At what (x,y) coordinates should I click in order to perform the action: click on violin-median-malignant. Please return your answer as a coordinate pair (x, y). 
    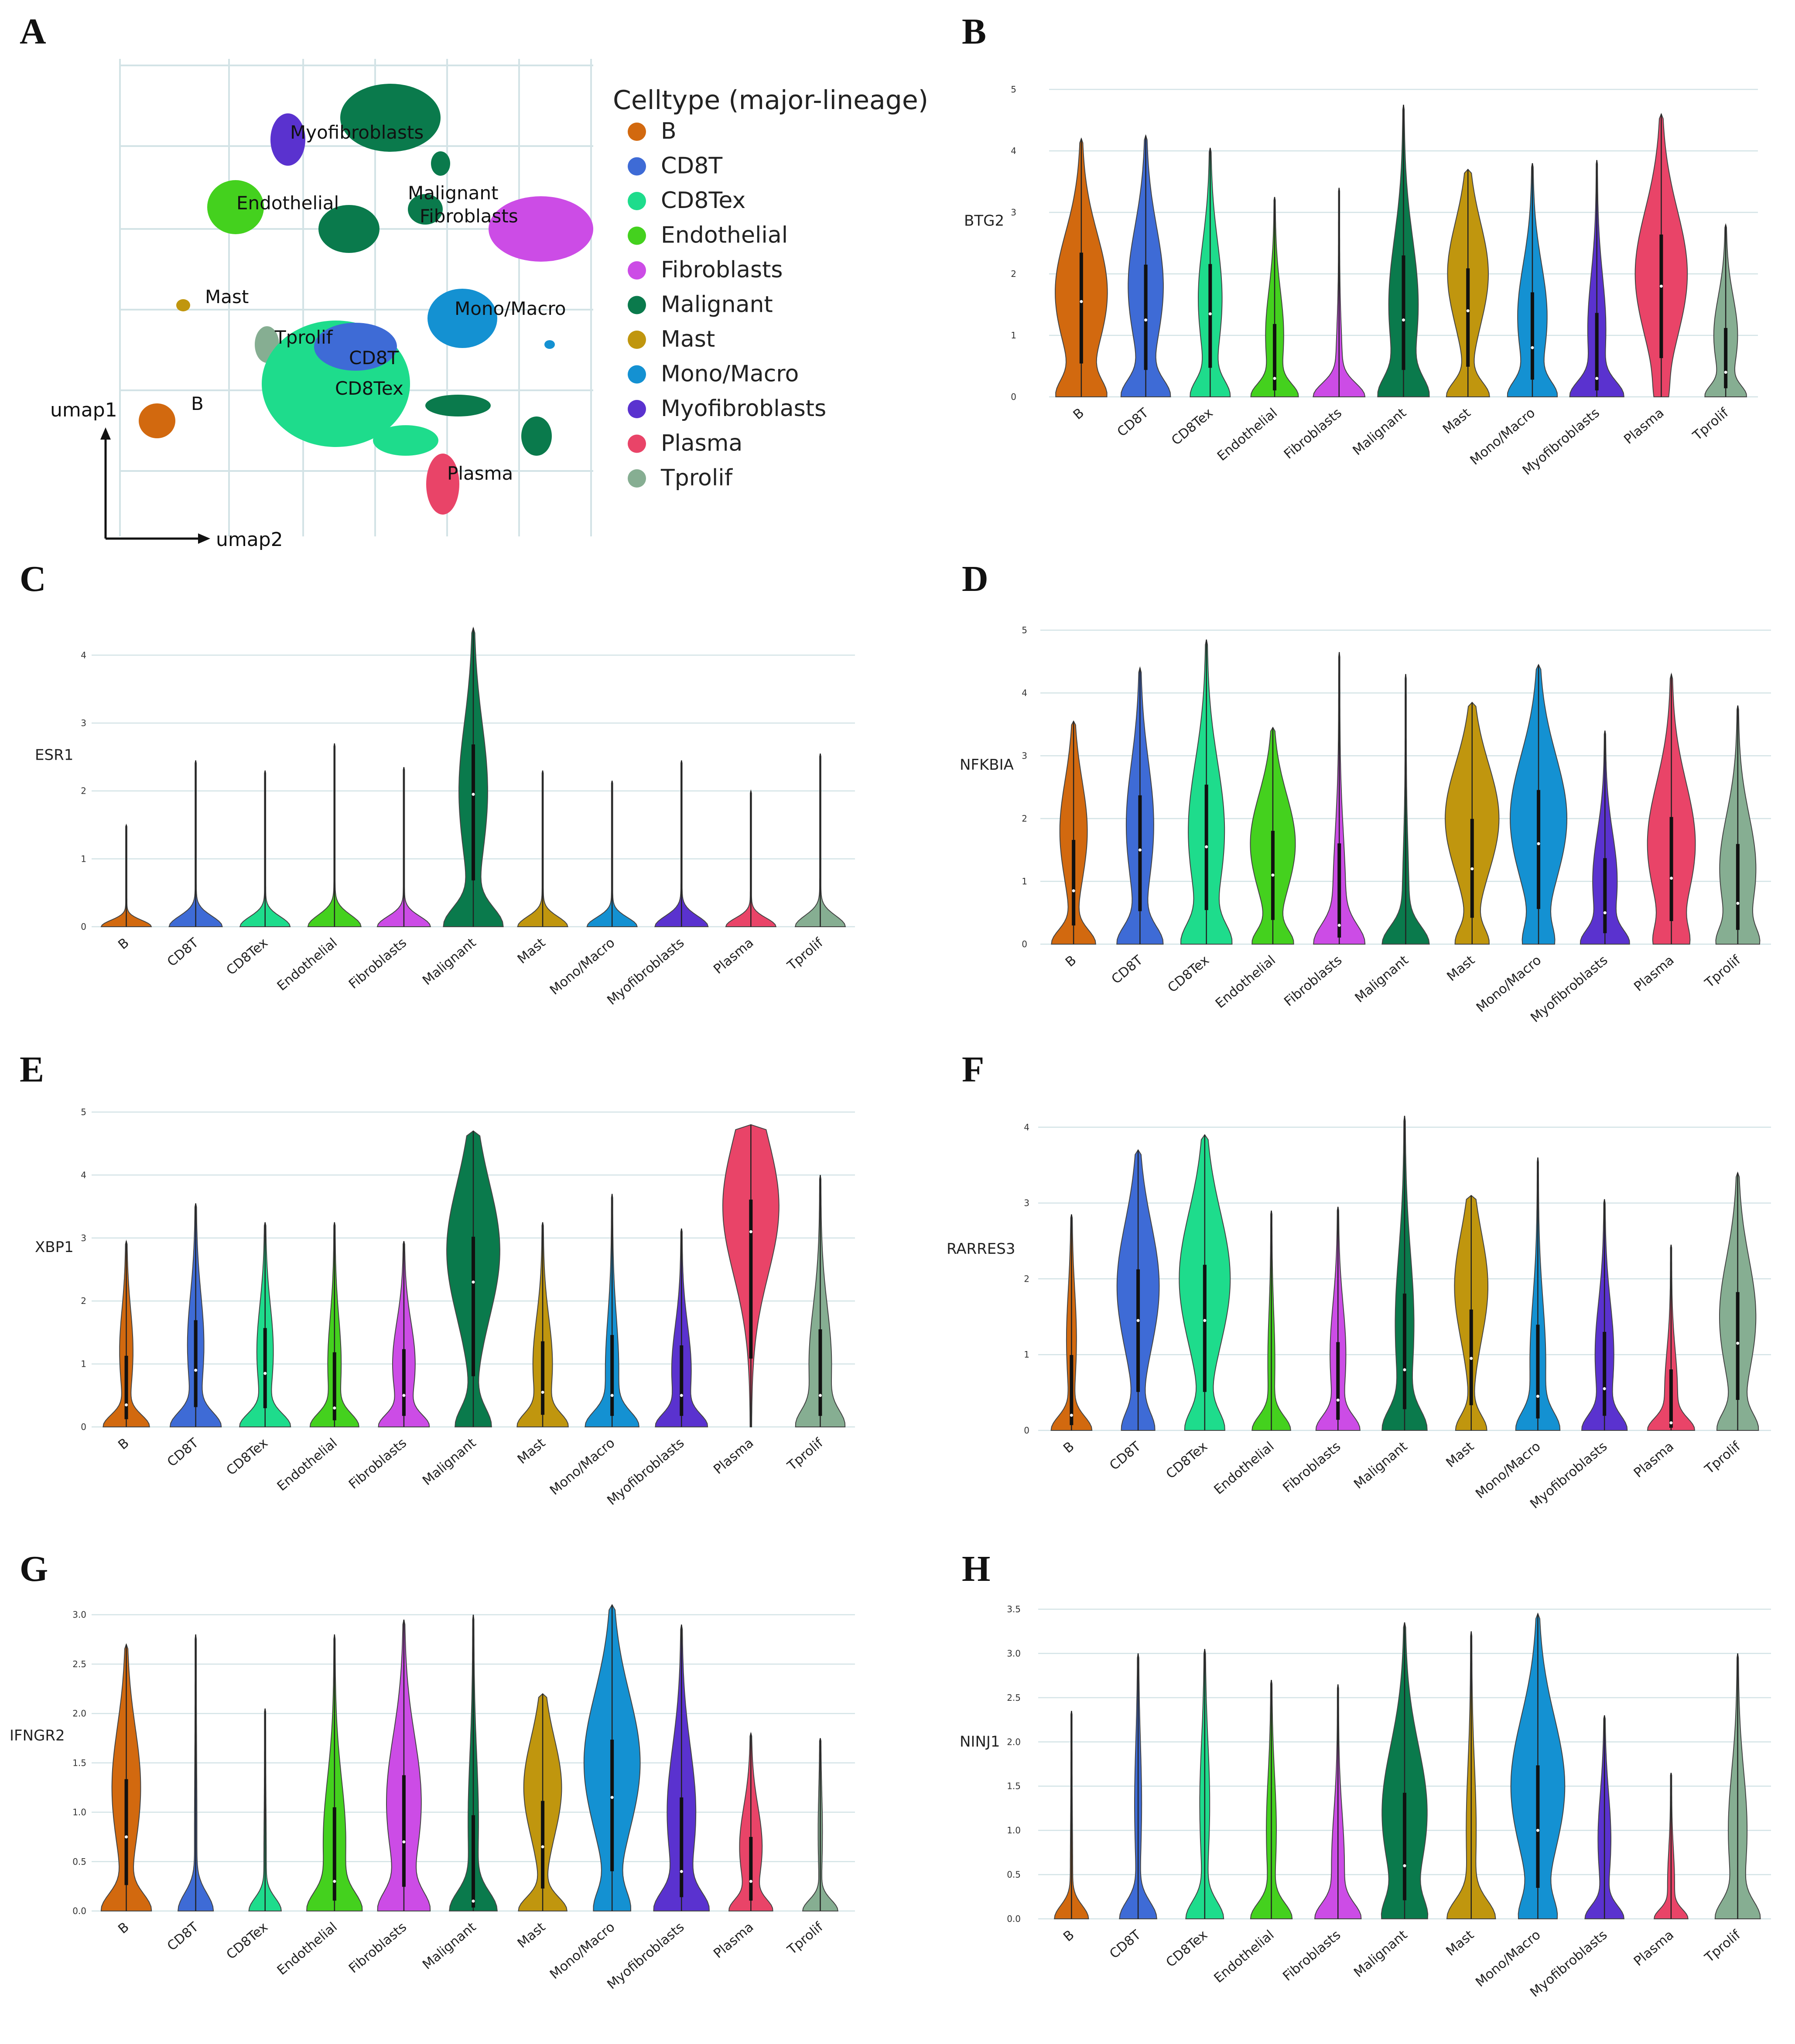
    Looking at the image, I should click on (1404, 1370).